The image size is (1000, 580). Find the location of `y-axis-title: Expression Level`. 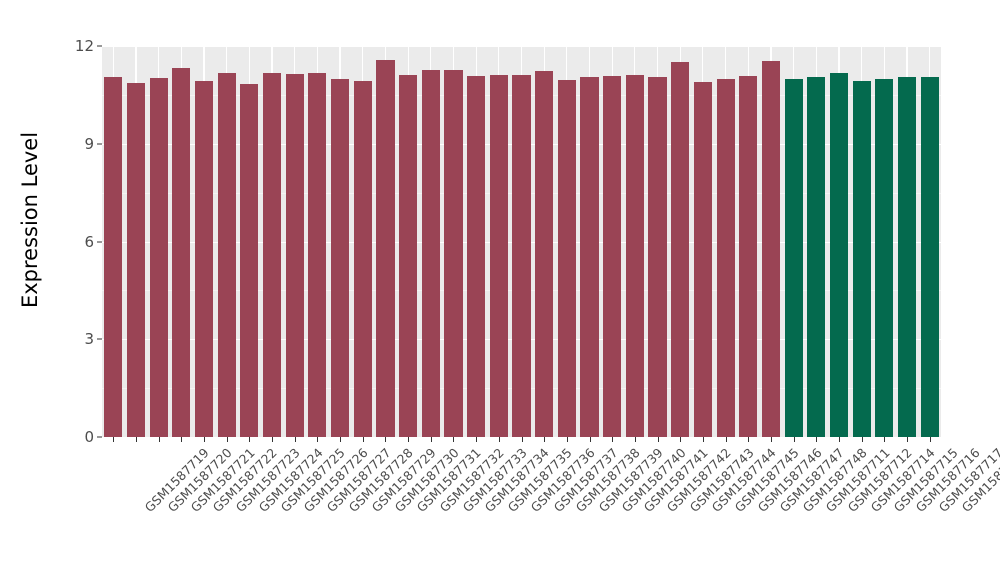

y-axis-title: Expression Level is located at coordinates (30, 220).